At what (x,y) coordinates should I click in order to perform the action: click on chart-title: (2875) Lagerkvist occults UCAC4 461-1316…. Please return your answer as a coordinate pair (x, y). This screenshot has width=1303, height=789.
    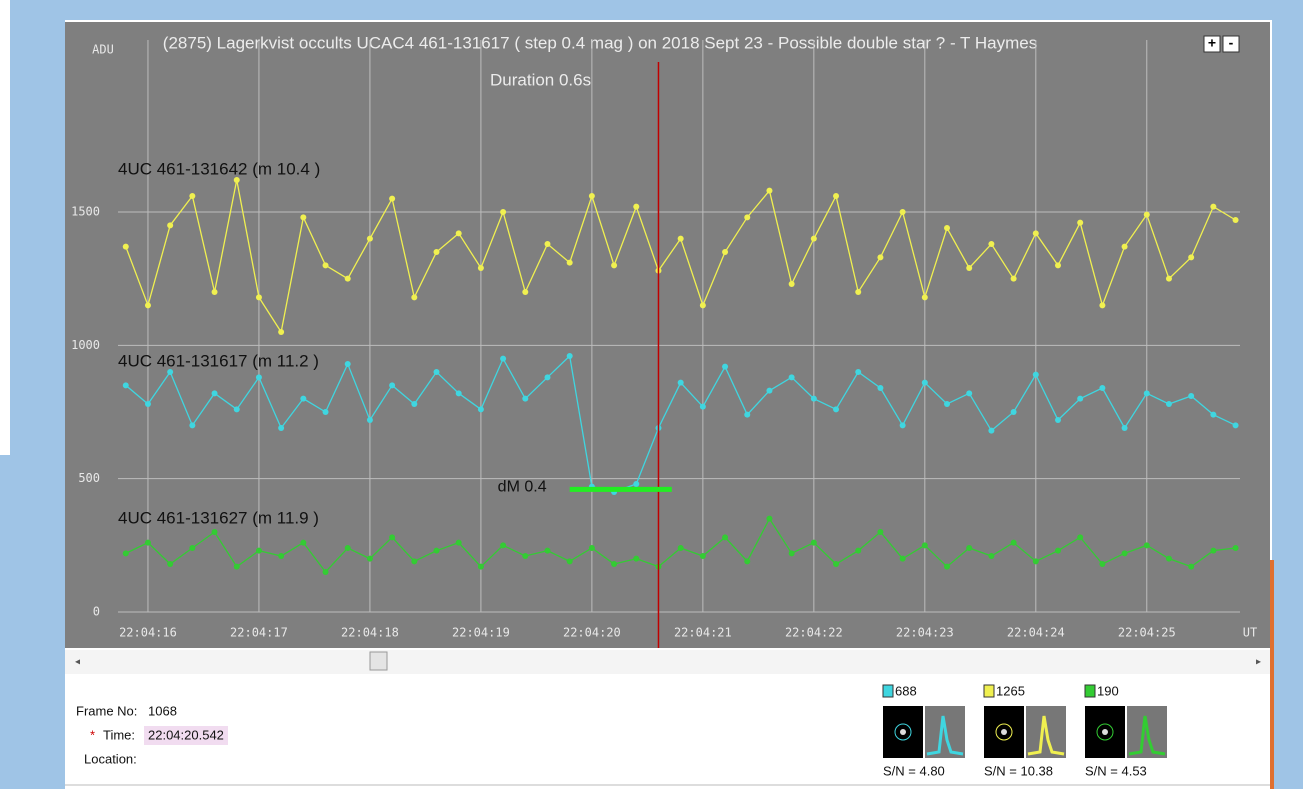
    Looking at the image, I should click on (600, 42).